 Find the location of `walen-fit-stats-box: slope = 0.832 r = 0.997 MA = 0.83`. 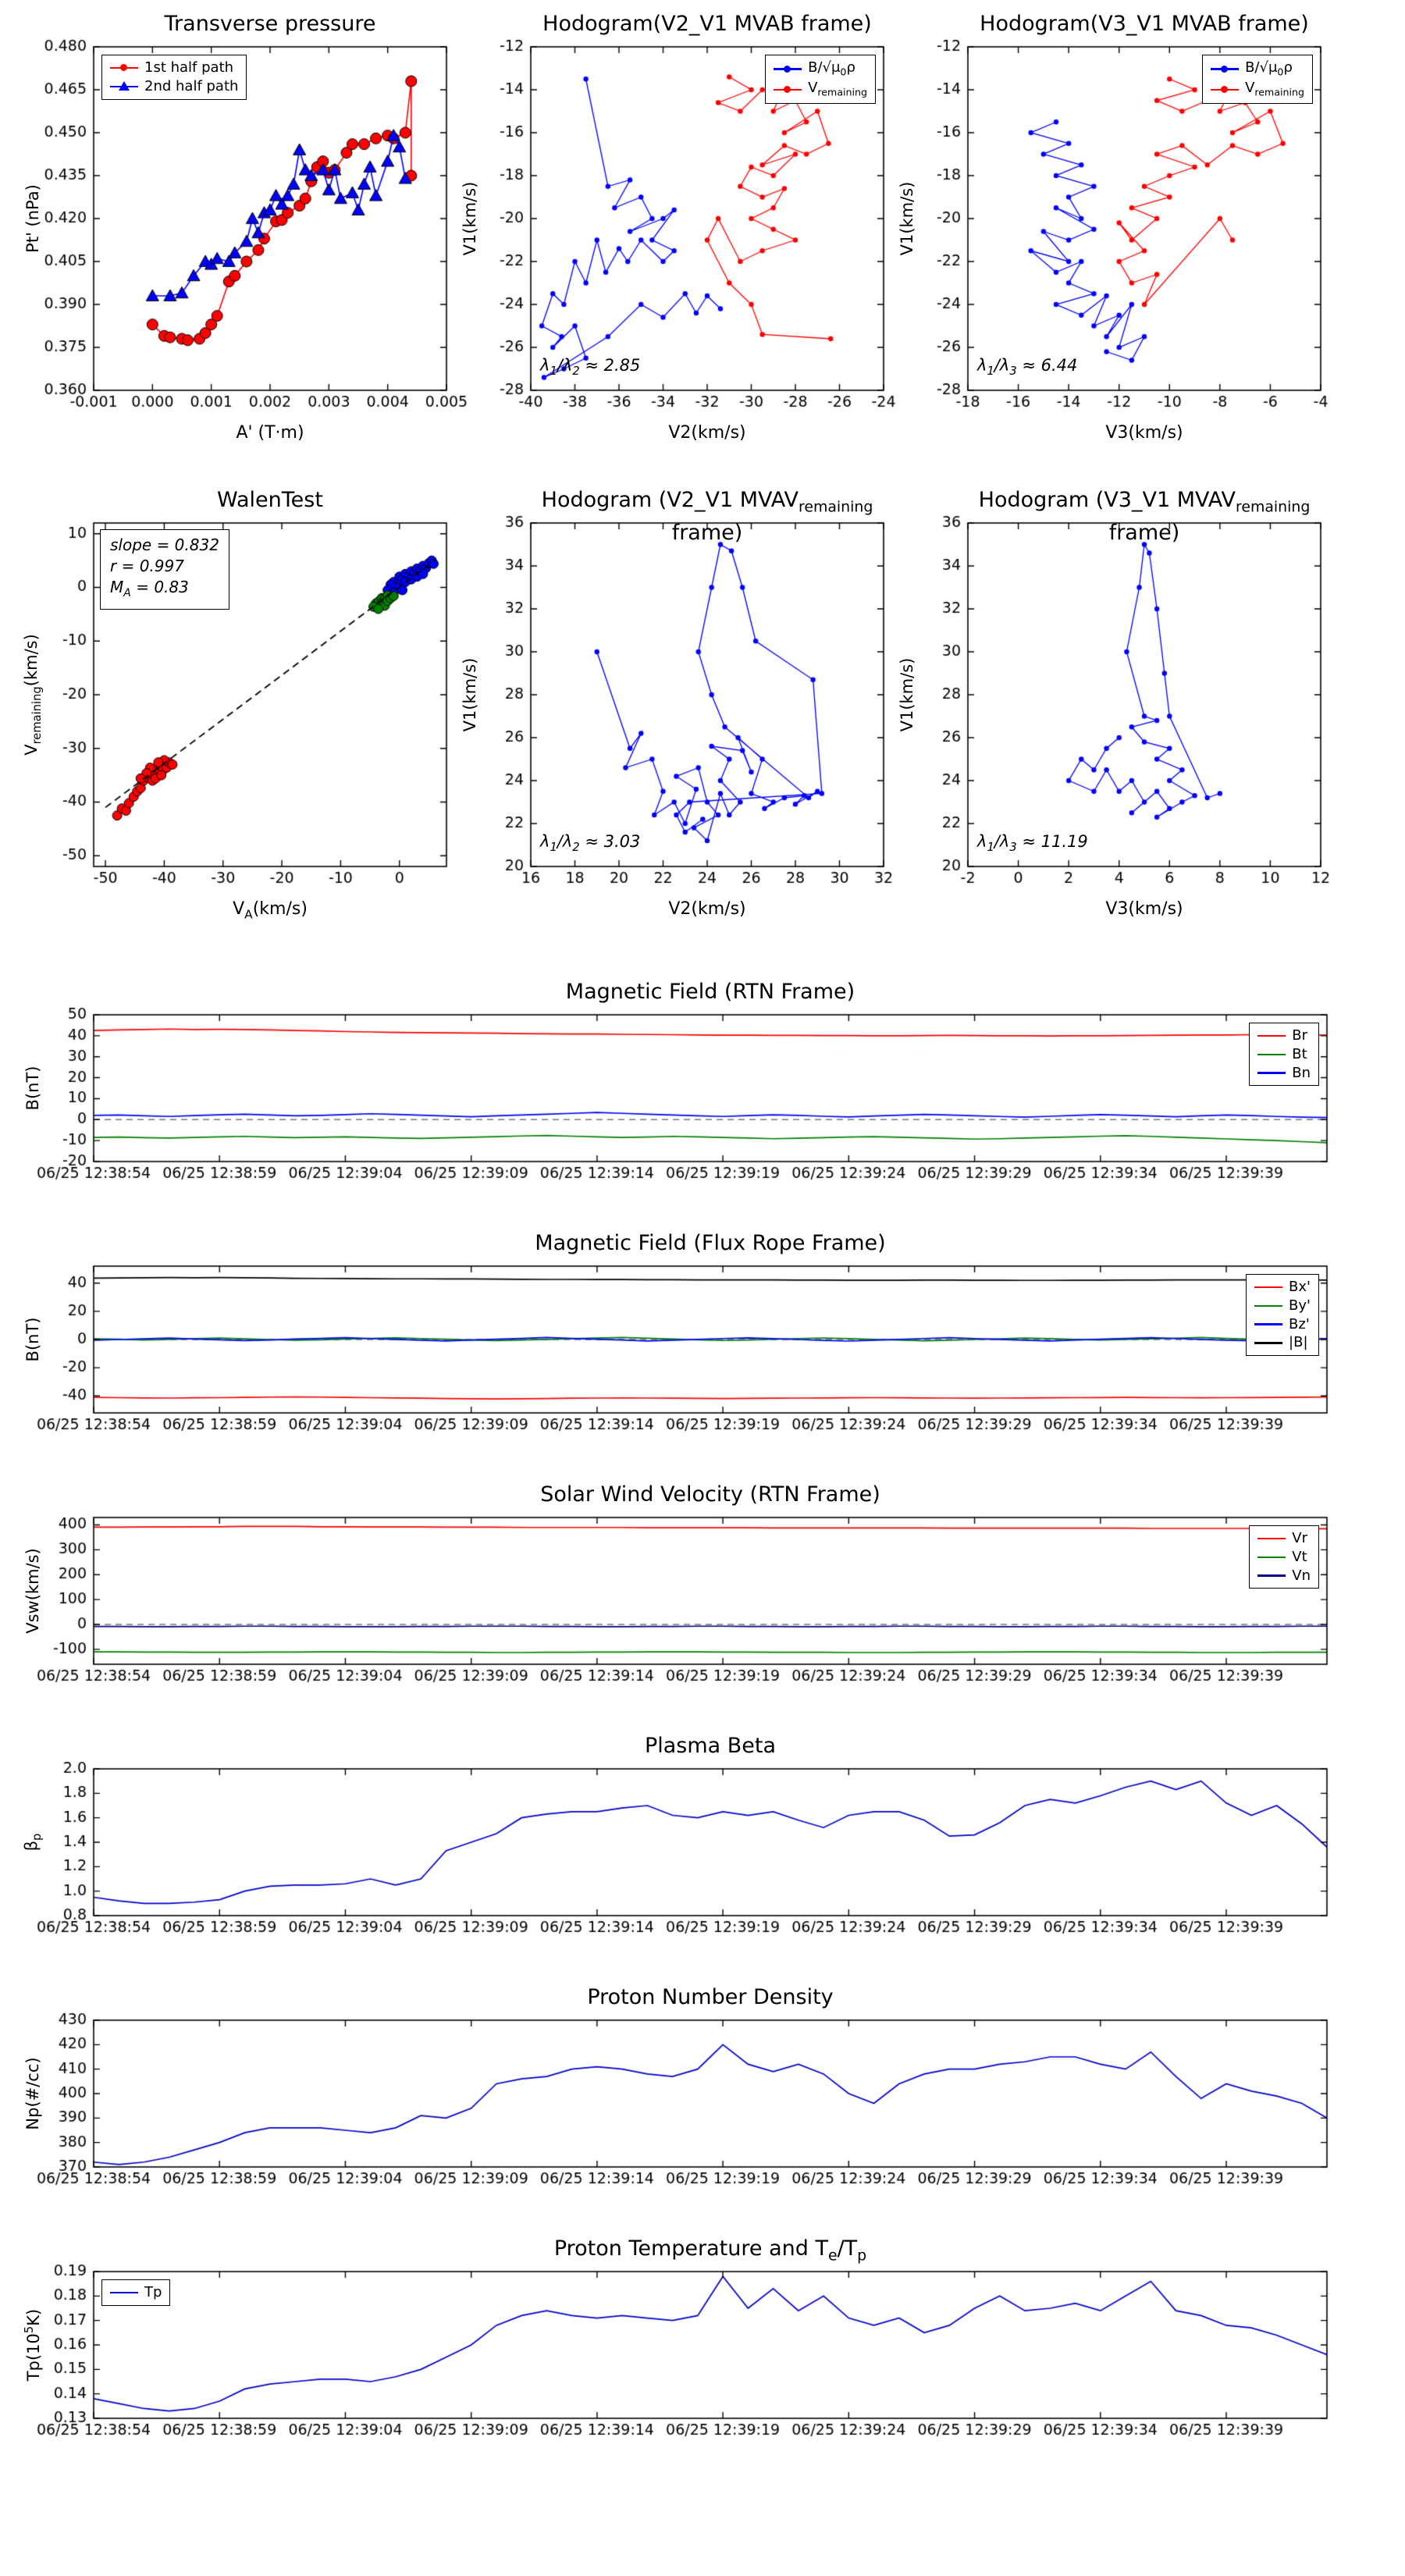

walen-fit-stats-box: slope = 0.832 r = 0.997 MA = 0.83 is located at coordinates (164, 569).